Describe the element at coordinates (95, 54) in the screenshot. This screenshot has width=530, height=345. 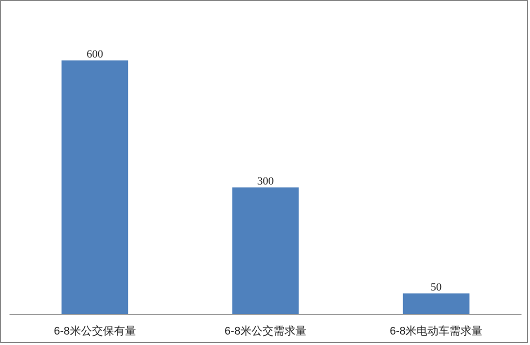
I see `data-label: 600` at that location.